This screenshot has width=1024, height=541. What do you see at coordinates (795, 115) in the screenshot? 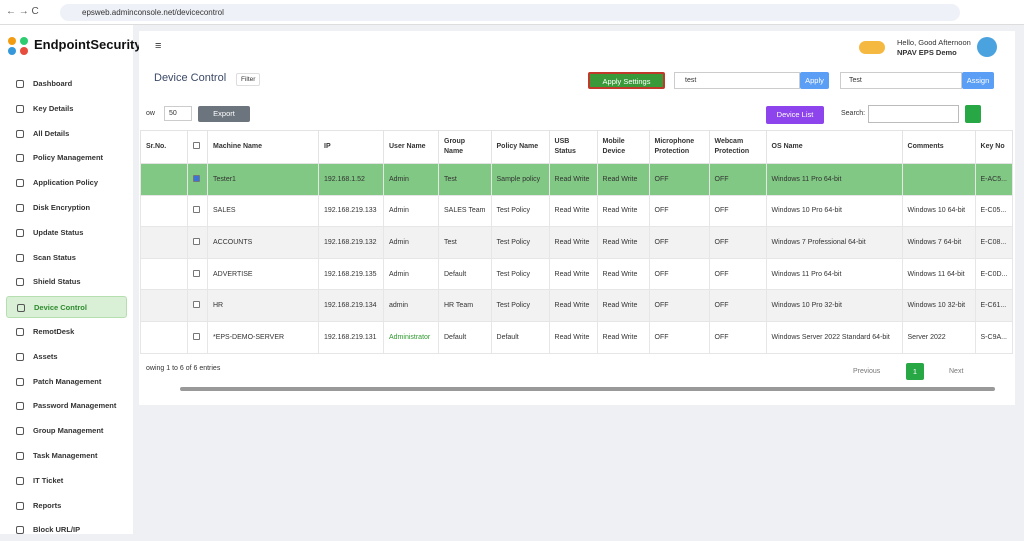
I see `device-list-button: Device List` at bounding box center [795, 115].